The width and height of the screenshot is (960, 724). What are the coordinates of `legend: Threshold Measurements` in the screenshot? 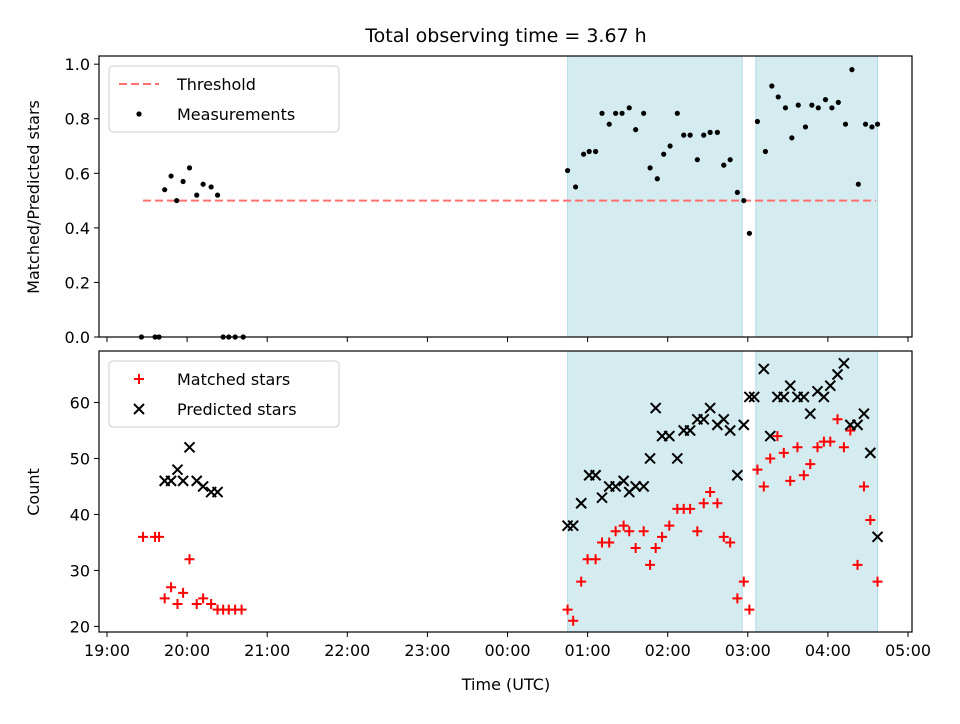 It's located at (224, 99).